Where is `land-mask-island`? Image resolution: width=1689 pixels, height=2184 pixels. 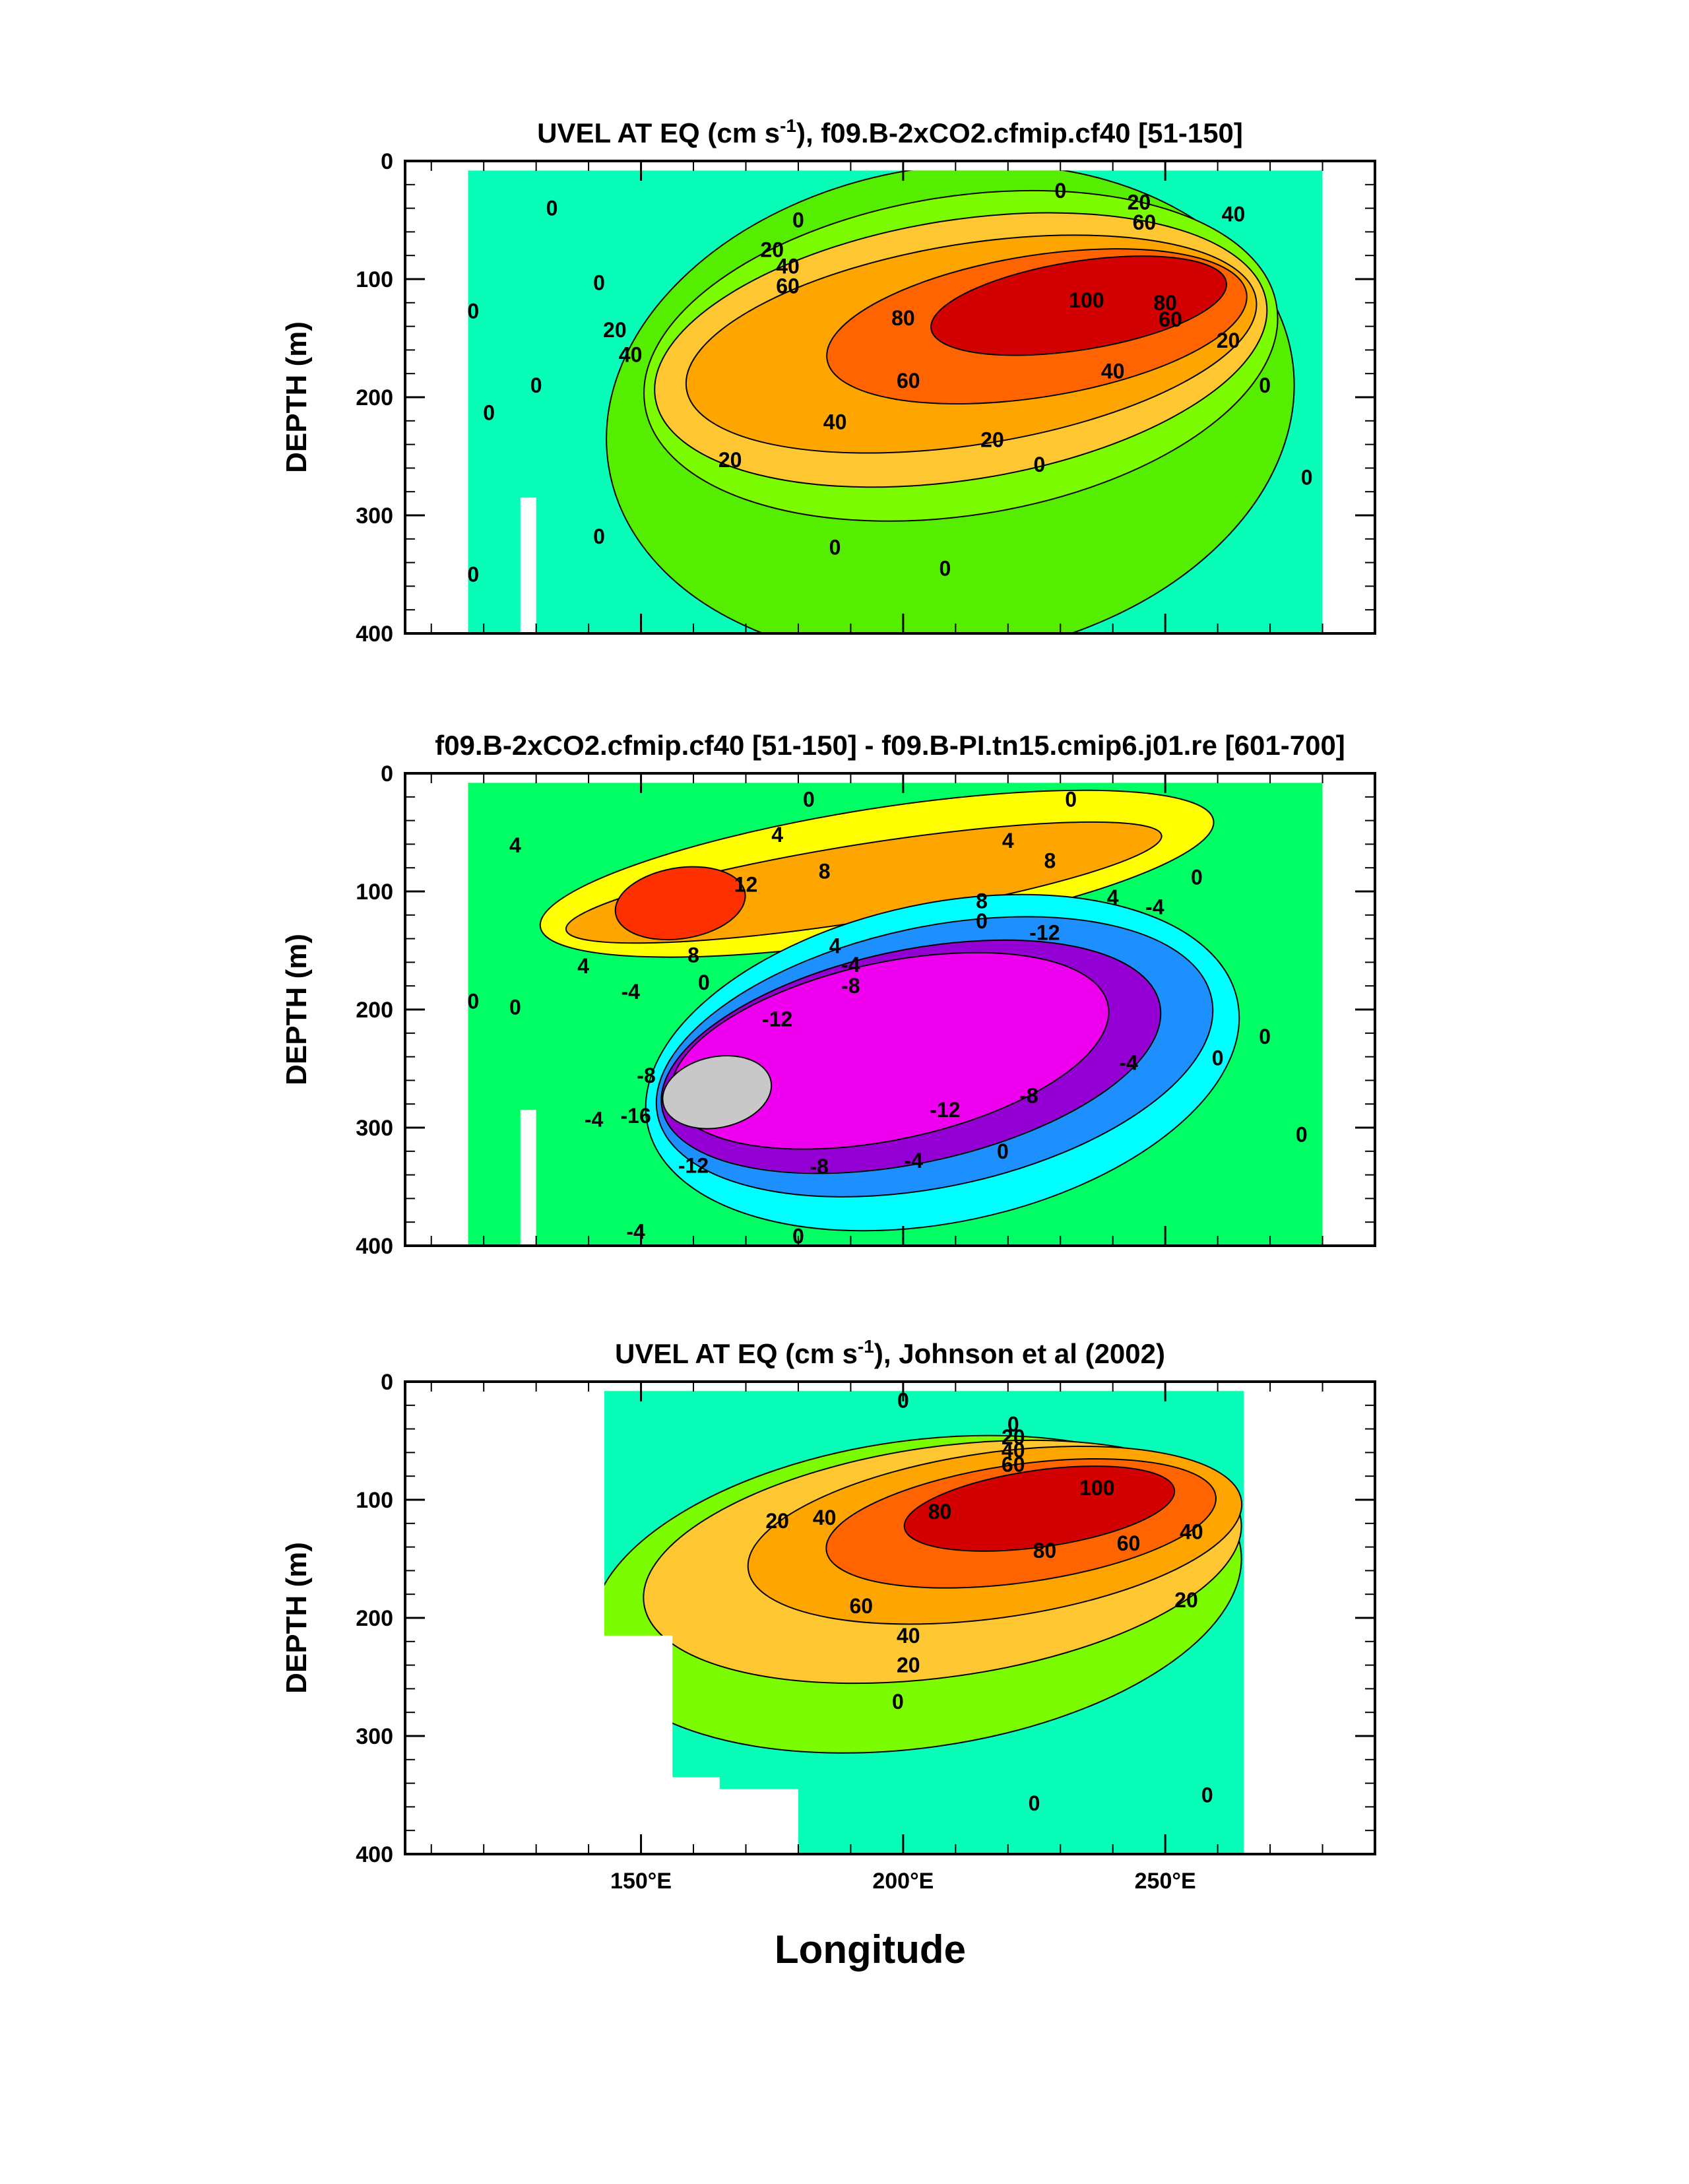
land-mask-island is located at coordinates (528, 565).